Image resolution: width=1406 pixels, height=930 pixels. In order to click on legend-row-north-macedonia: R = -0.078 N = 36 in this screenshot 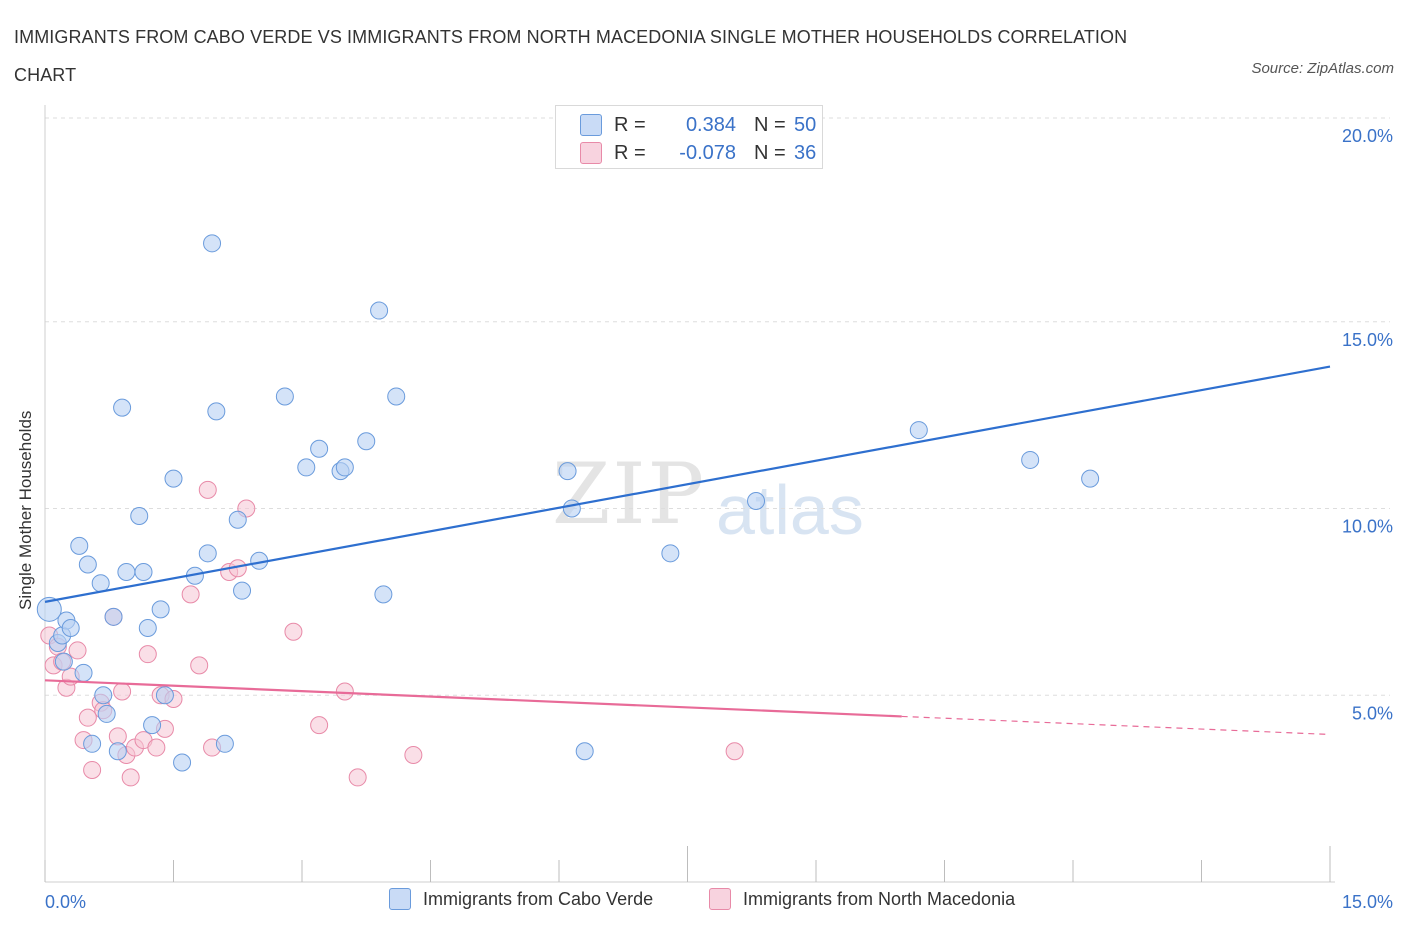, I will do `click(698, 153)`.